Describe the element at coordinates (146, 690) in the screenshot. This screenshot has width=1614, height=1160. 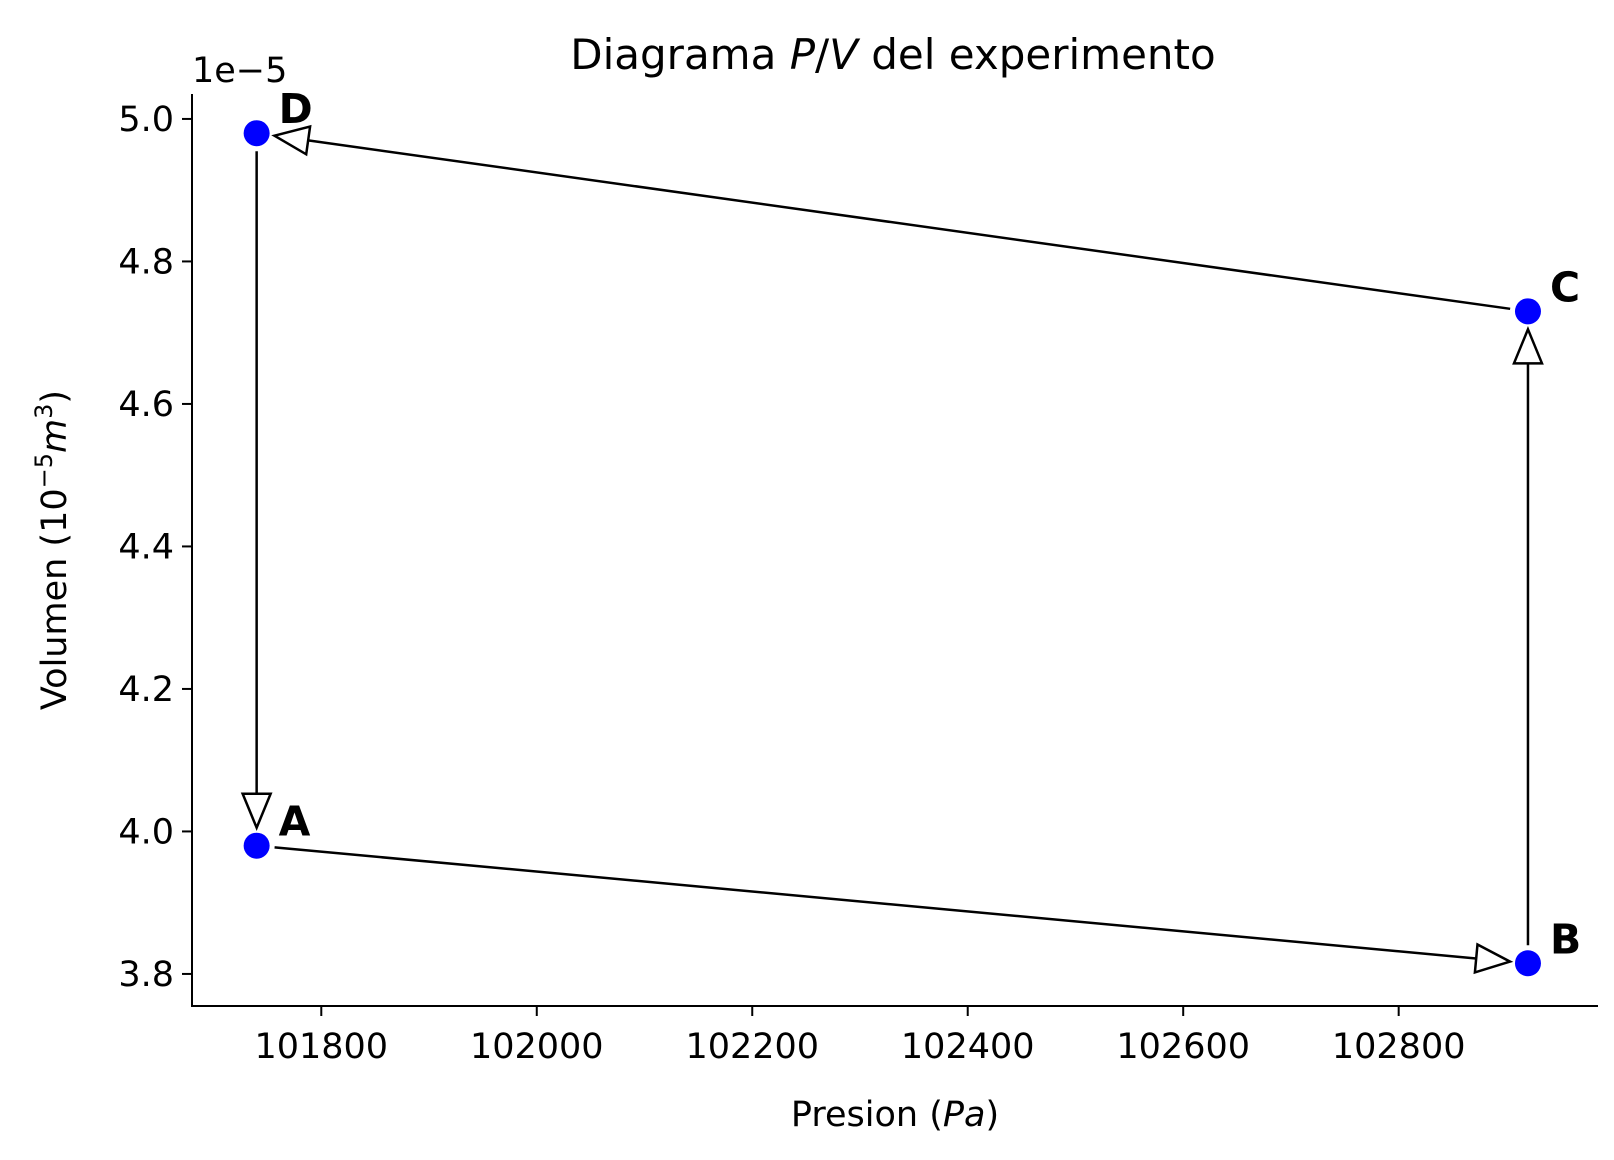
I see `y-tick-label: 4.2` at that location.